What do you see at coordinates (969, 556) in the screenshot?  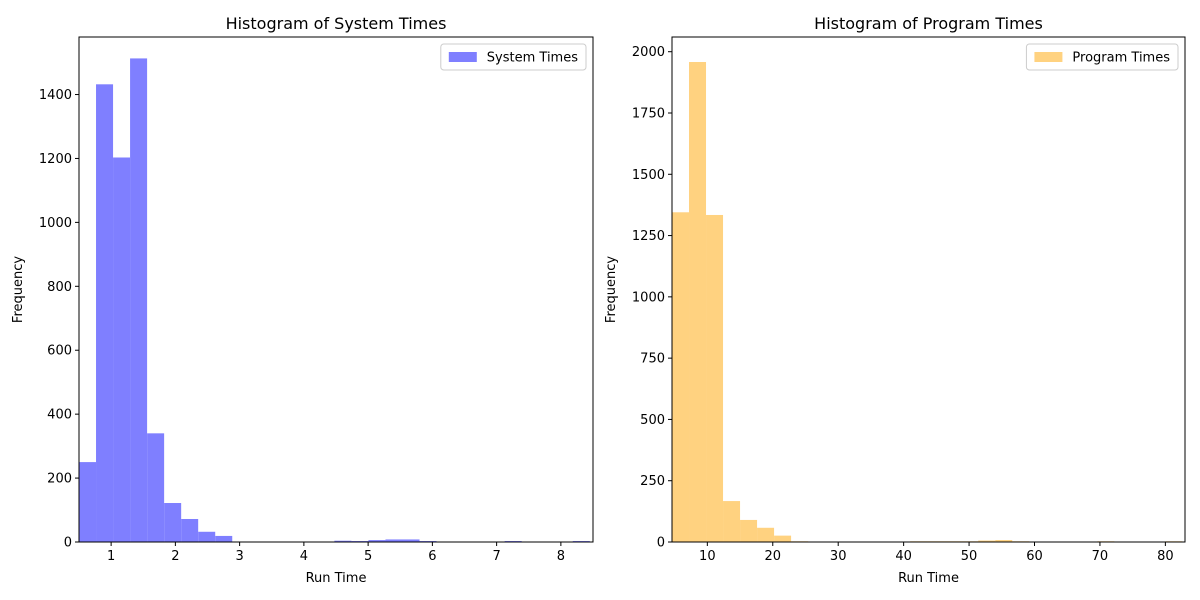 I see `x-tick-label: 50` at bounding box center [969, 556].